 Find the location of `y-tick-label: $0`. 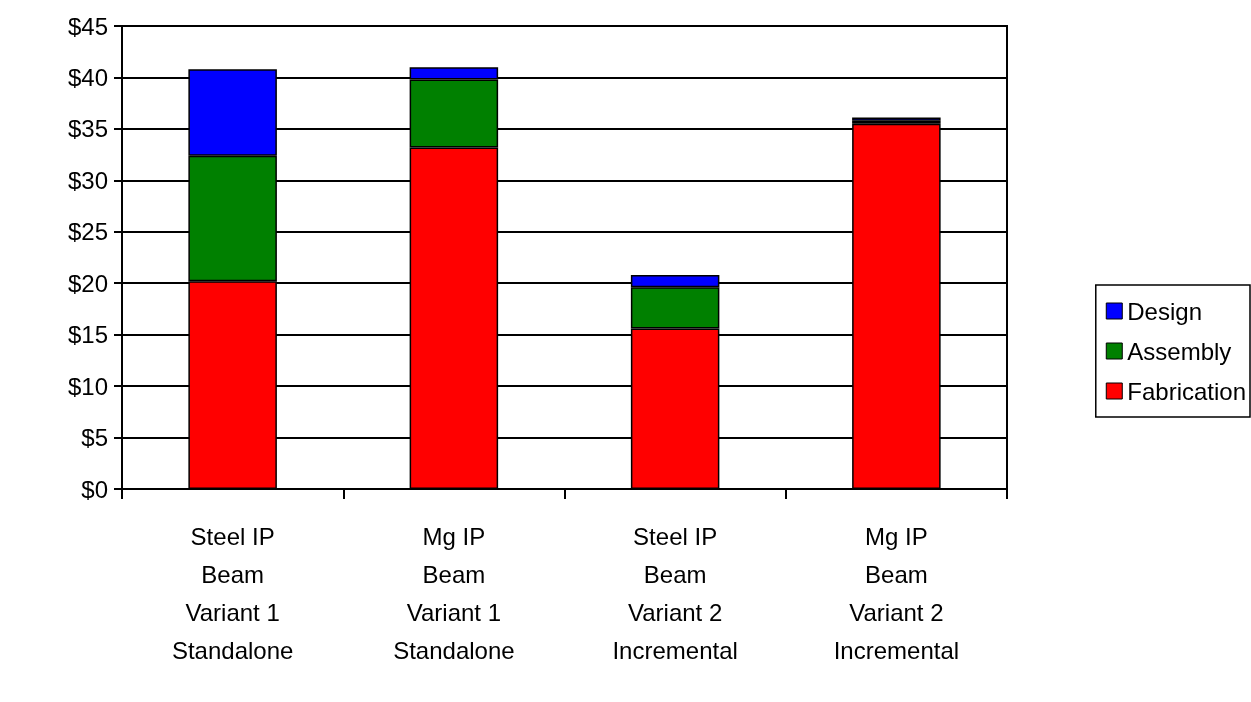

y-tick-label: $0 is located at coordinates (94, 489).